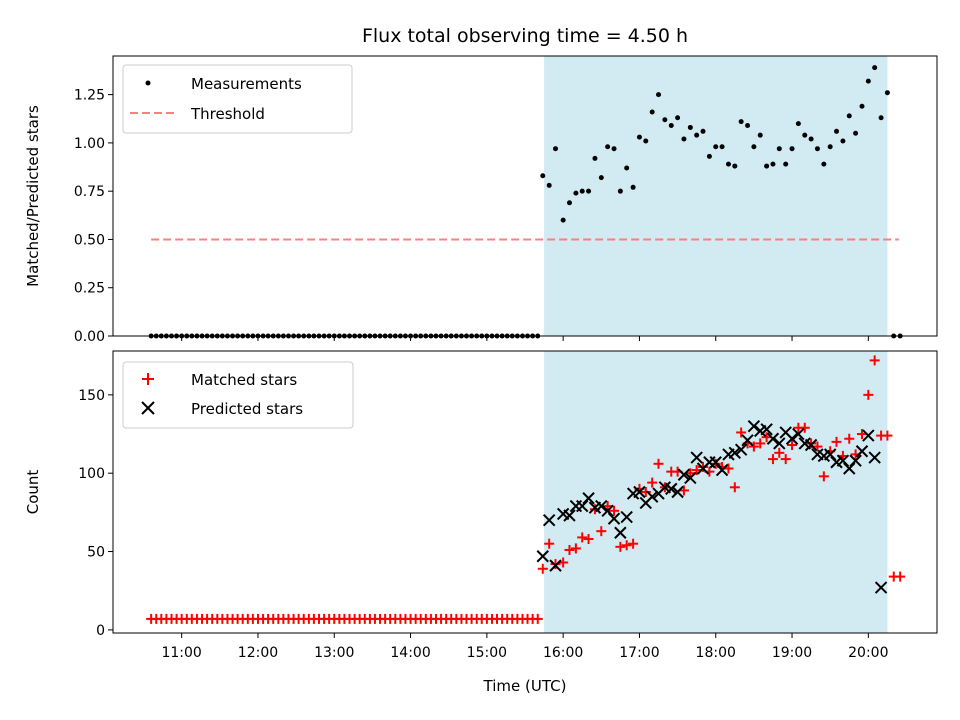 The image size is (960, 720). I want to click on legend-threshold-label: Threshold, so click(227, 114).